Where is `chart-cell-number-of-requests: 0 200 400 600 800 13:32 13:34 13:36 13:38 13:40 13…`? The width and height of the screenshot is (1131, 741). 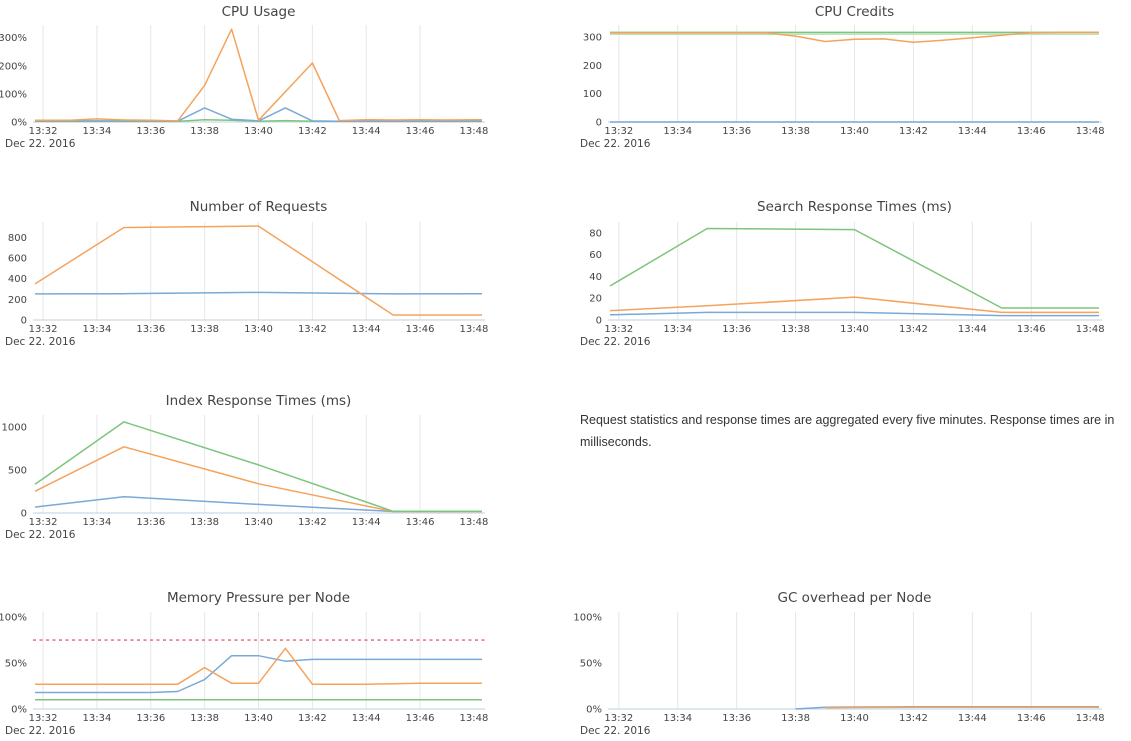 chart-cell-number-of-requests: 0 200 400 600 800 13:32 13:34 13:36 13:38 13:40 13… is located at coordinates (282, 263).